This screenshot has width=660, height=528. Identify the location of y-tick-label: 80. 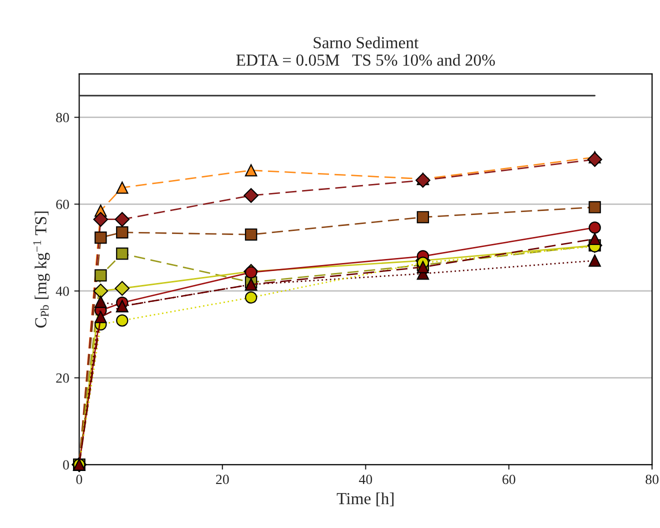
(62, 117).